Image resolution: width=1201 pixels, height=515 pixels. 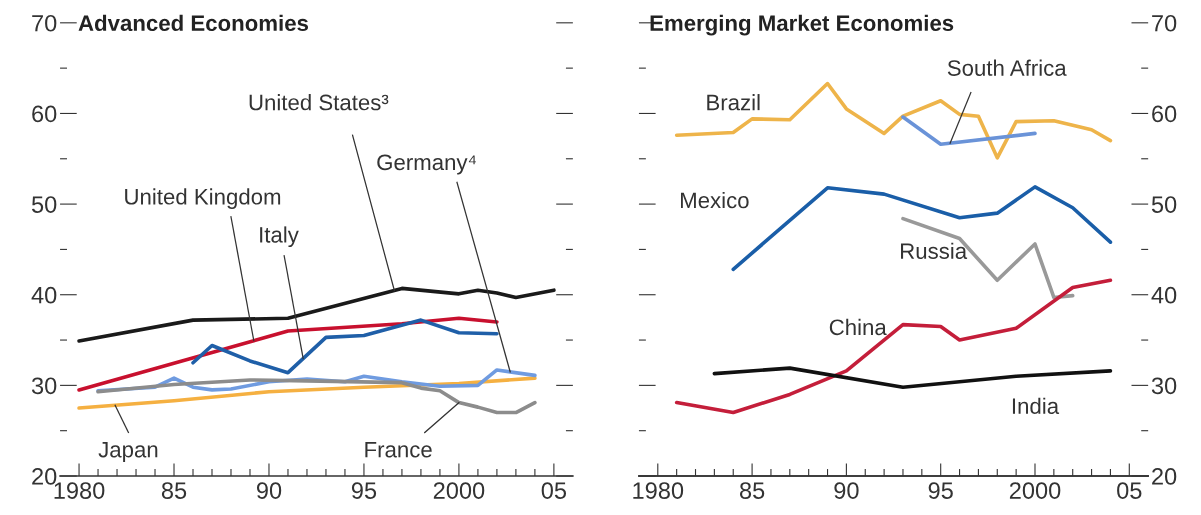 I want to click on y-tick-label: 60, so click(x=44, y=114).